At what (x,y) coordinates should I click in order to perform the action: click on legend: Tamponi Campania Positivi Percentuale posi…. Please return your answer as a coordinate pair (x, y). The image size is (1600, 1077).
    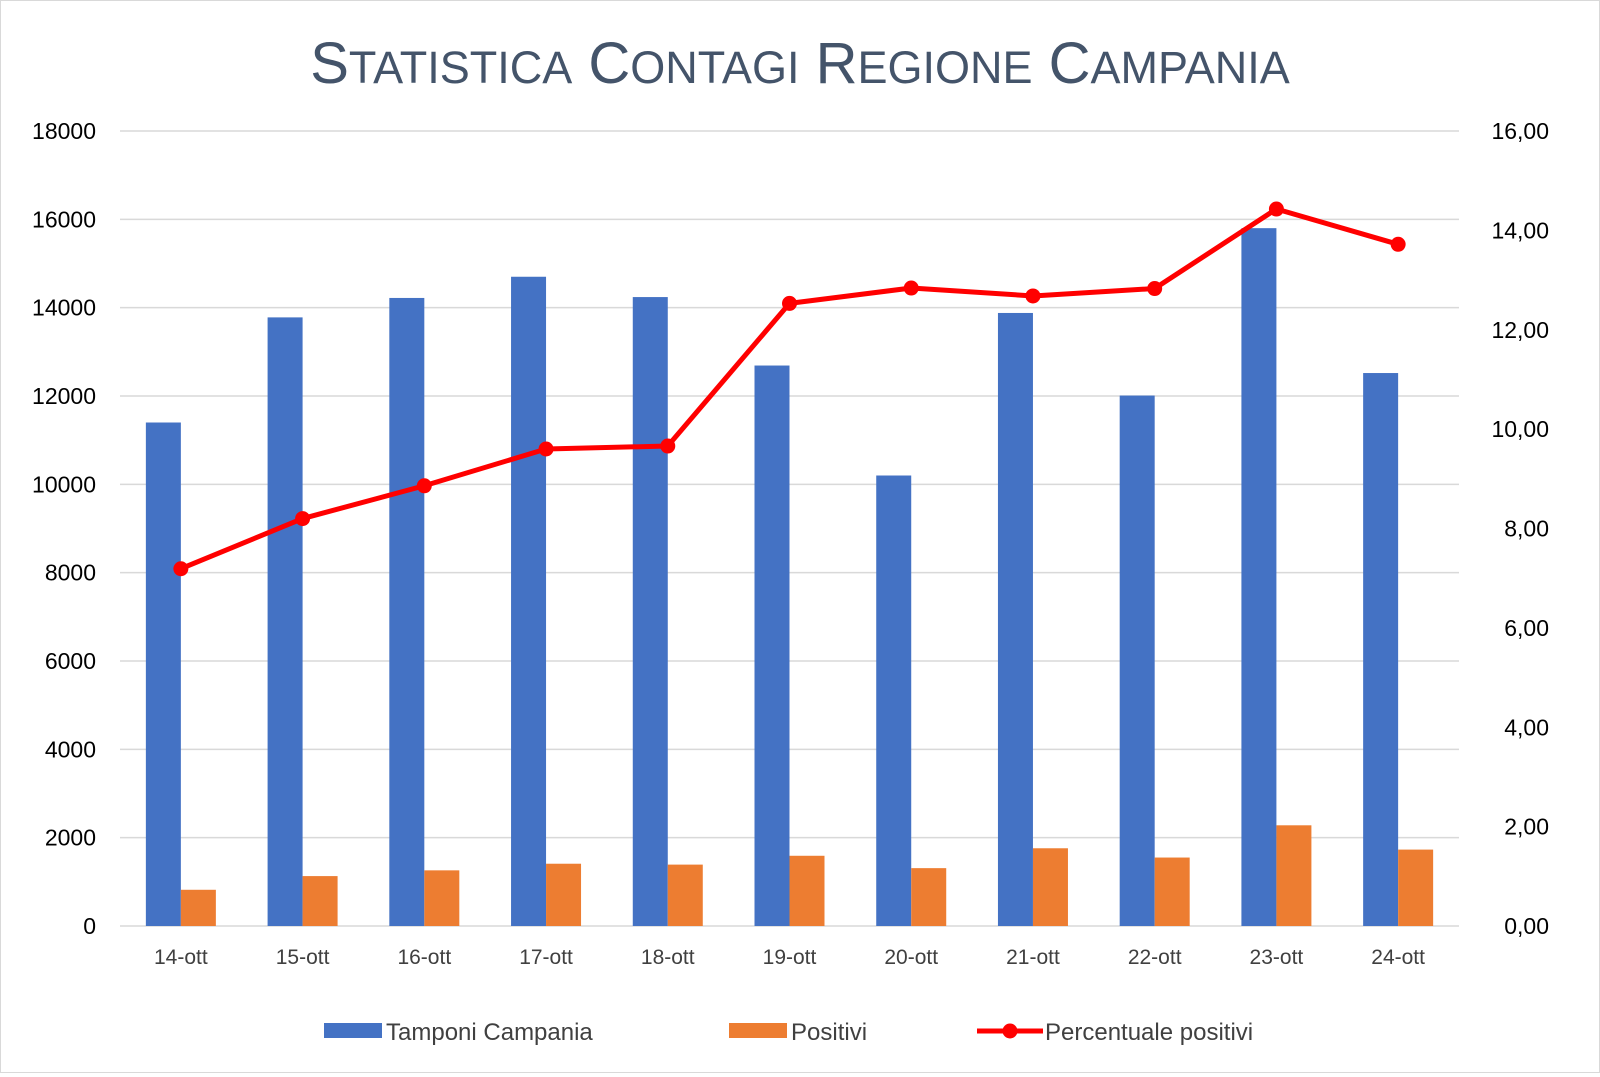
    Looking at the image, I should click on (788, 1032).